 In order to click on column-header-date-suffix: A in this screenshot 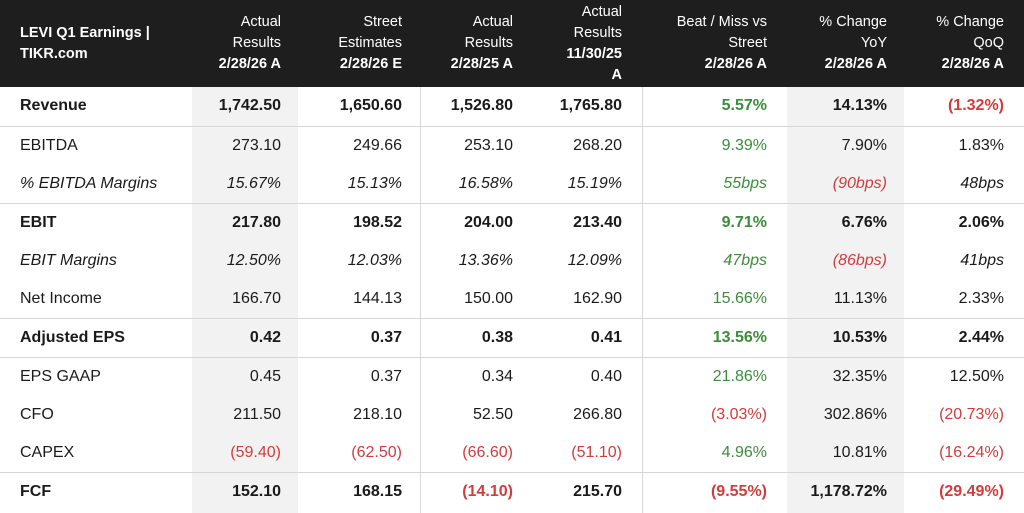, I will do `click(616, 74)`.